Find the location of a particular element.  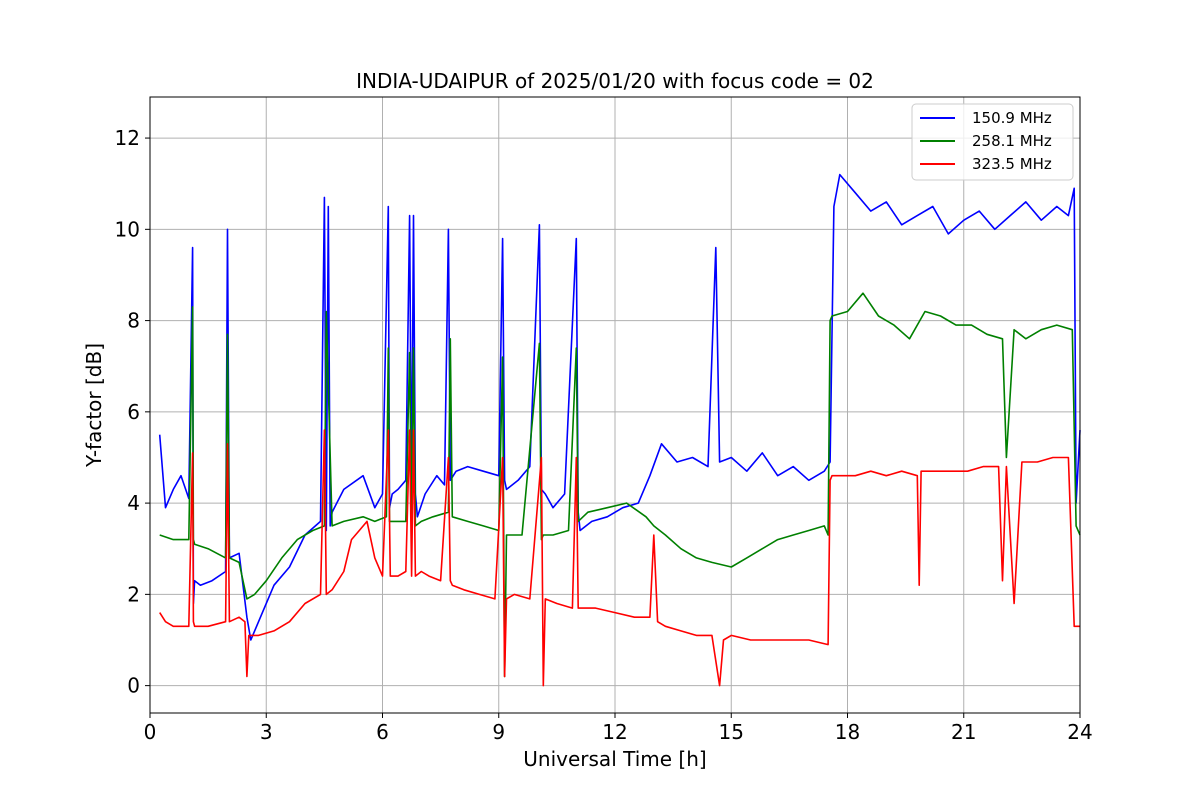

y-tick-label: 12 is located at coordinates (127, 138).